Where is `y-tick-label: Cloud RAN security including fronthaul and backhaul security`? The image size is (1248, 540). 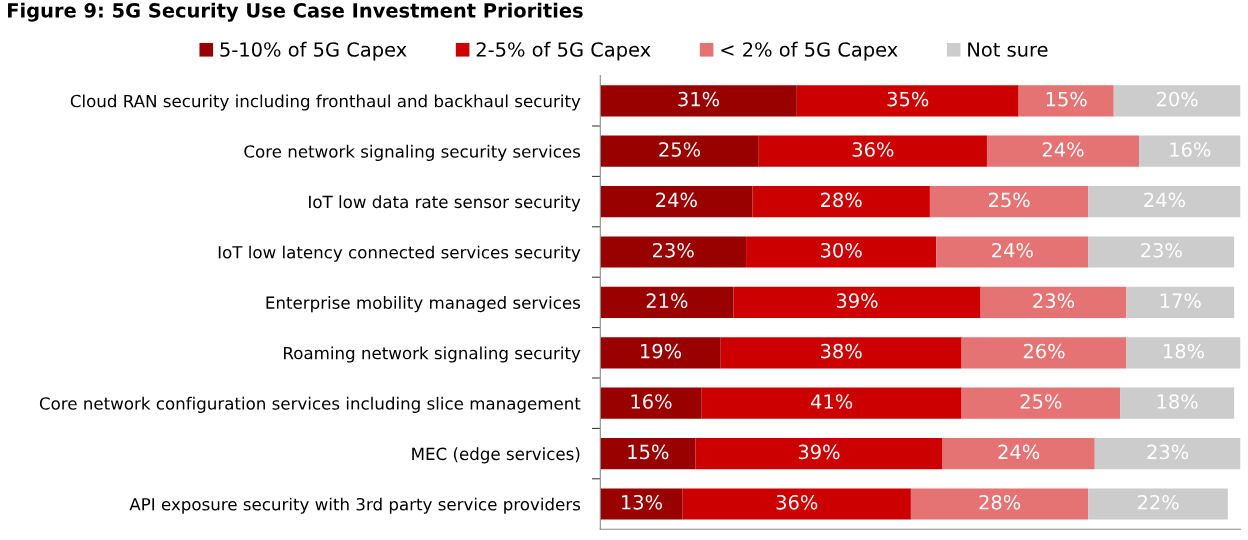
y-tick-label: Cloud RAN security including fronthaul and backhaul security is located at coordinates (325, 102).